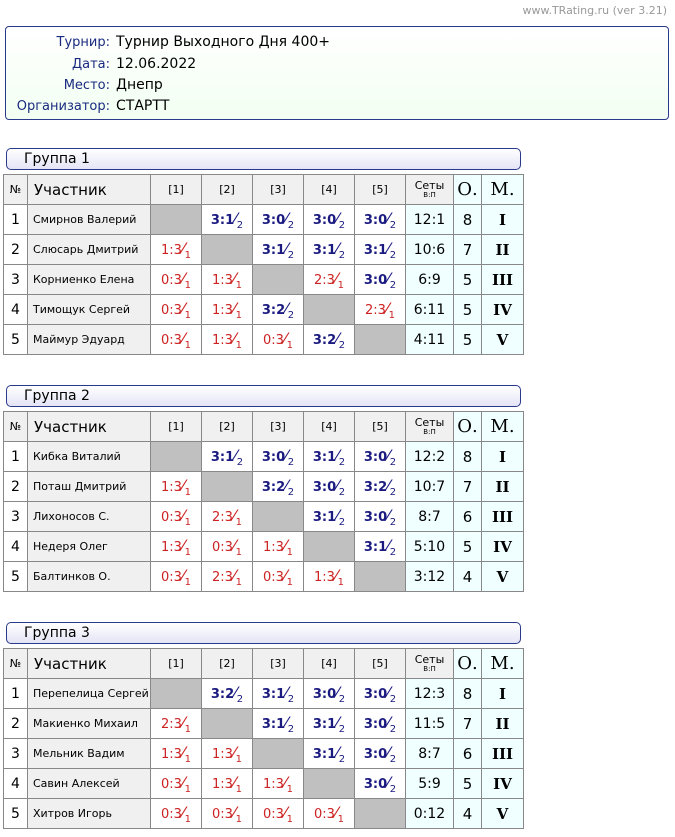  What do you see at coordinates (89, 753) in the screenshot?
I see `player-name: Мельник Вадим` at bounding box center [89, 753].